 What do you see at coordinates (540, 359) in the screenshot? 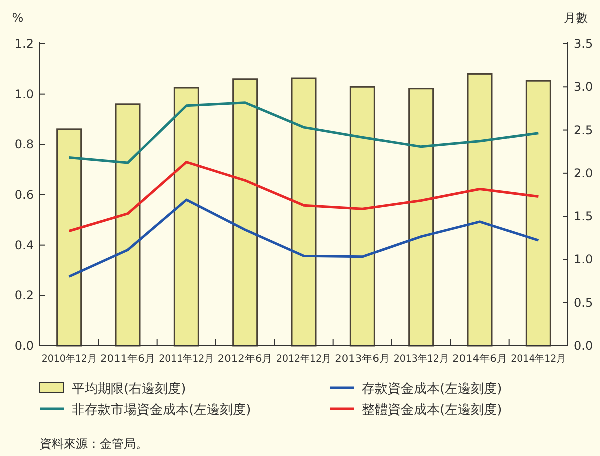
I see `x-tick-label: 2014年12月` at bounding box center [540, 359].